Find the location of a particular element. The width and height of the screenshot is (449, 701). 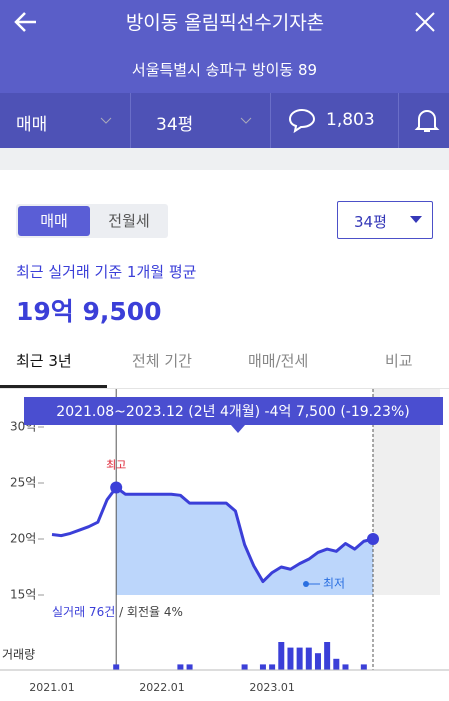

toggle-option: 전월세 is located at coordinates (129, 221).